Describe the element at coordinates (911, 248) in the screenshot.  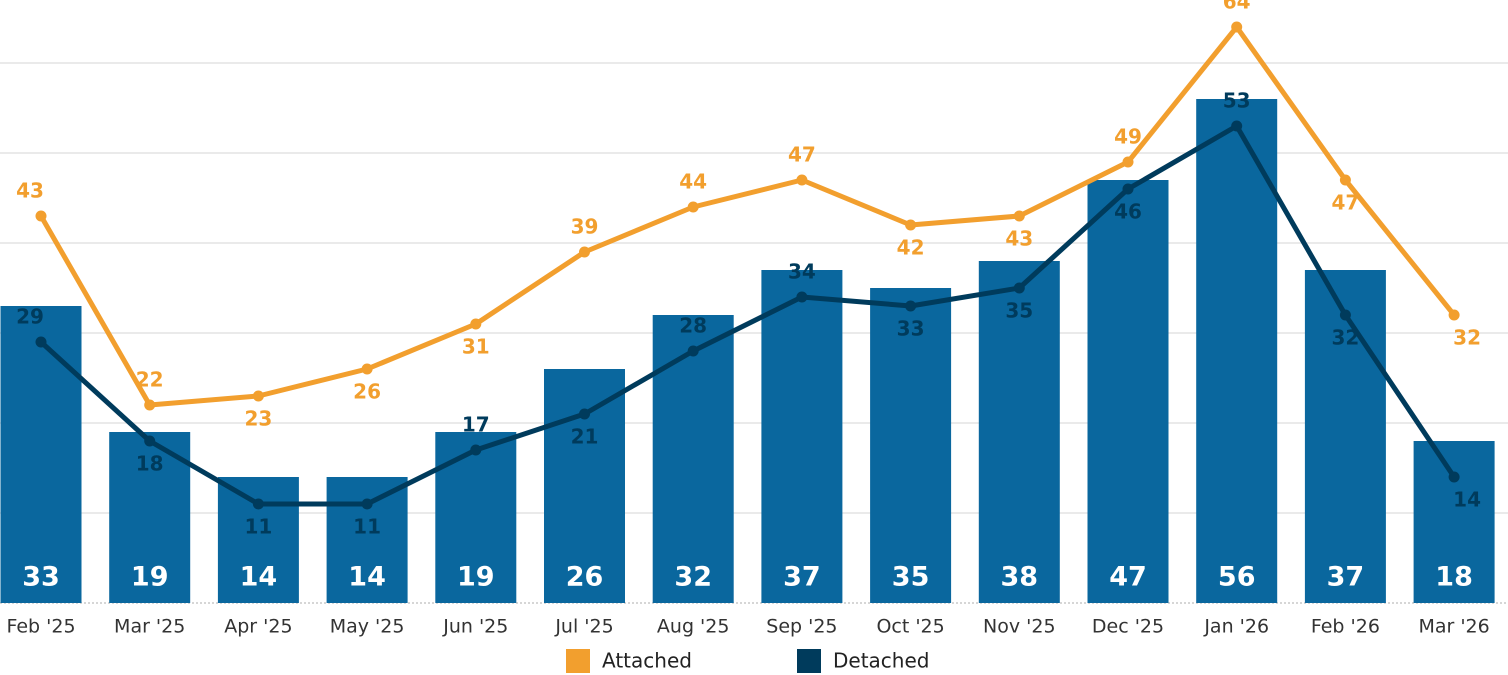
I see `line-label: 42` at that location.